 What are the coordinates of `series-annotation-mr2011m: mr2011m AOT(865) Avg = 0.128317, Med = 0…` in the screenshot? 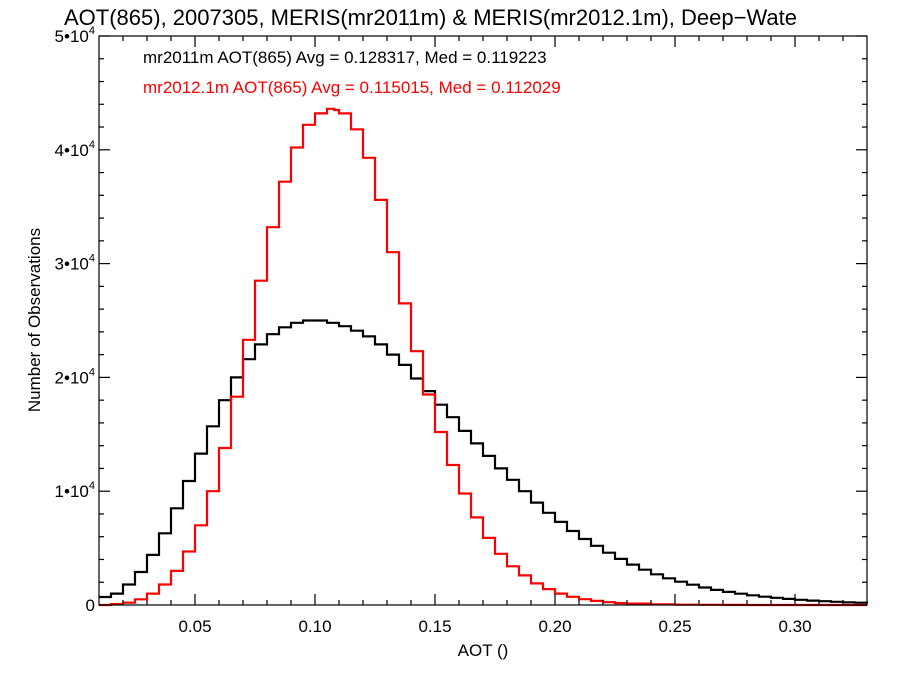 It's located at (345, 57).